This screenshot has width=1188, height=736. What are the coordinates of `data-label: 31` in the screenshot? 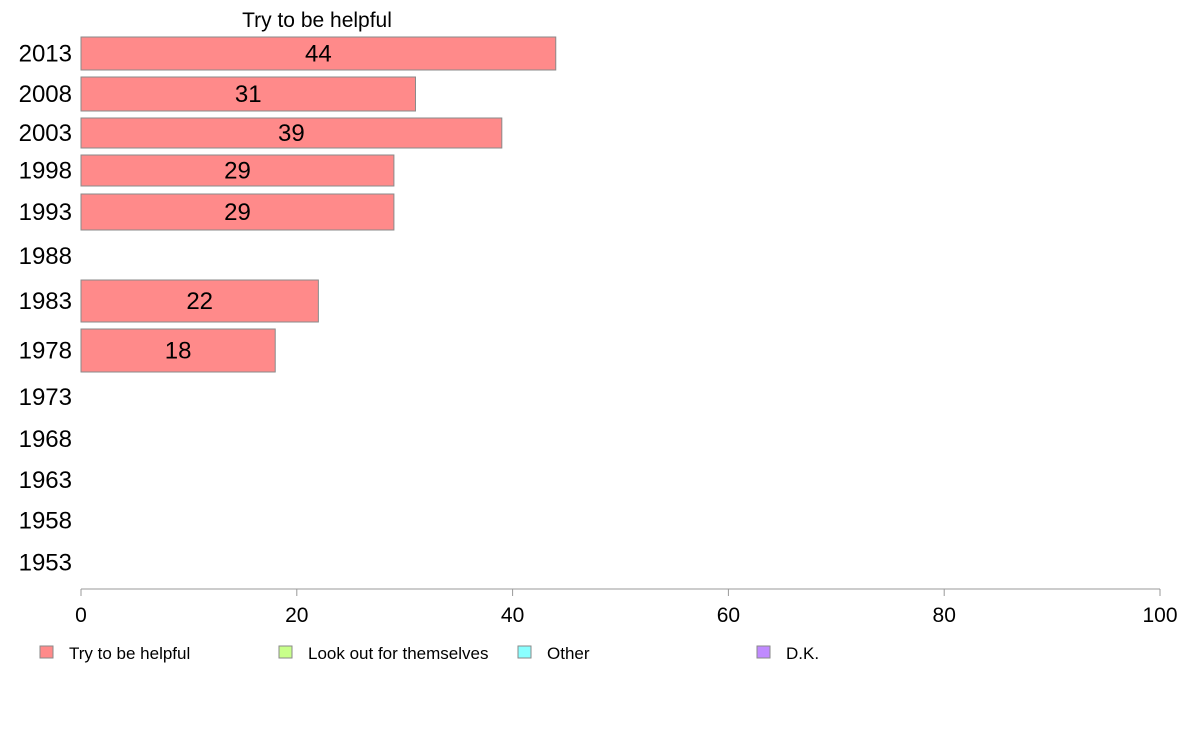 It's located at (248, 94).